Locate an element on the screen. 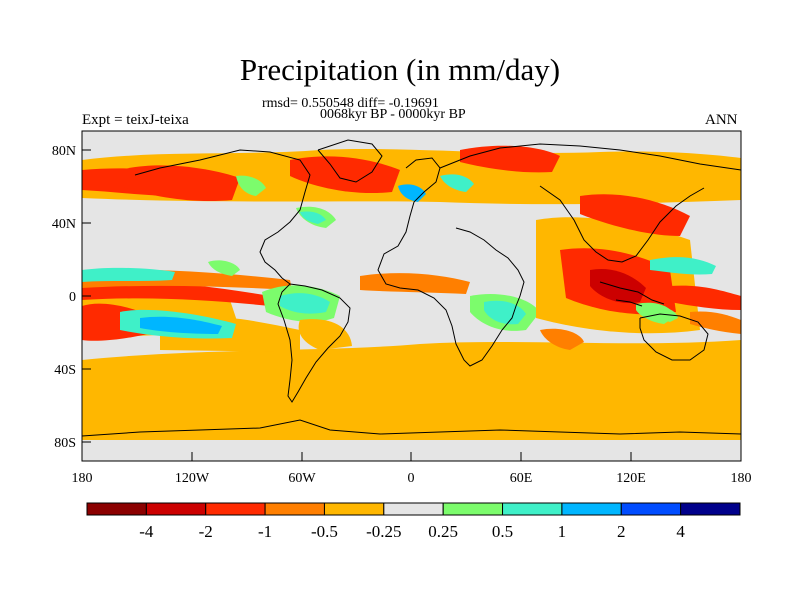 The image size is (800, 600). north-american-wet-core is located at coordinates (313, 217).